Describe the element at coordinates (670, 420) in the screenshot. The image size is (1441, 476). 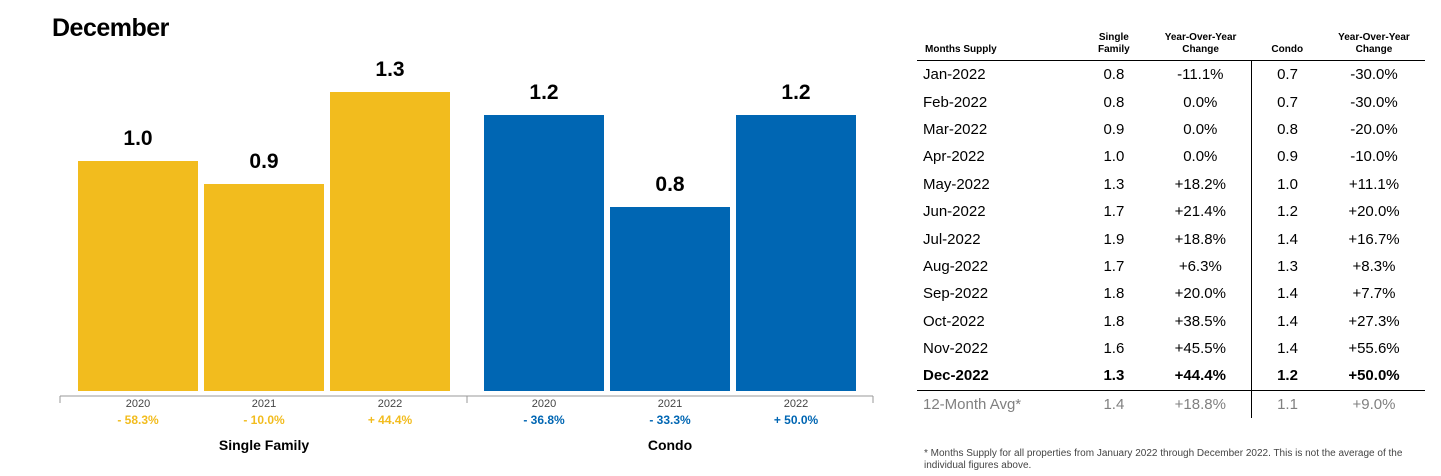
I see `change-label: - 33.3%` at that location.